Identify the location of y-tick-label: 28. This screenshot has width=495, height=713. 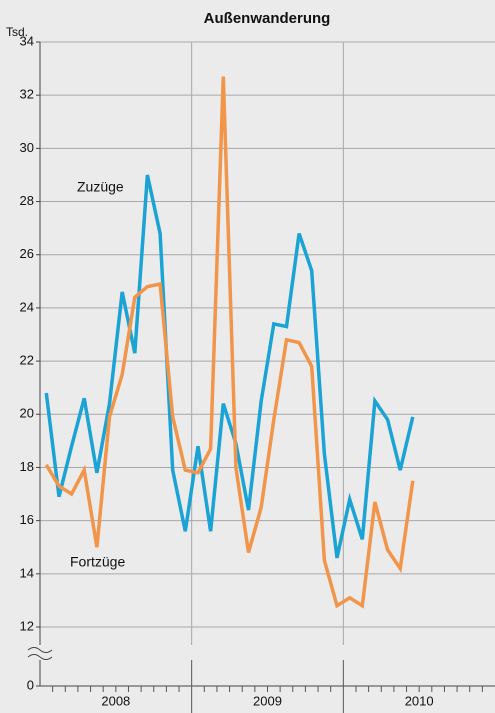
(27, 200).